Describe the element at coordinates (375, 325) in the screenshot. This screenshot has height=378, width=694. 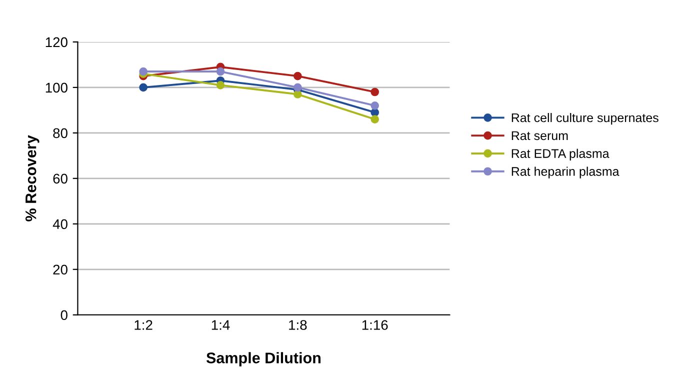
I see `x-tick-label: 1:16` at that location.